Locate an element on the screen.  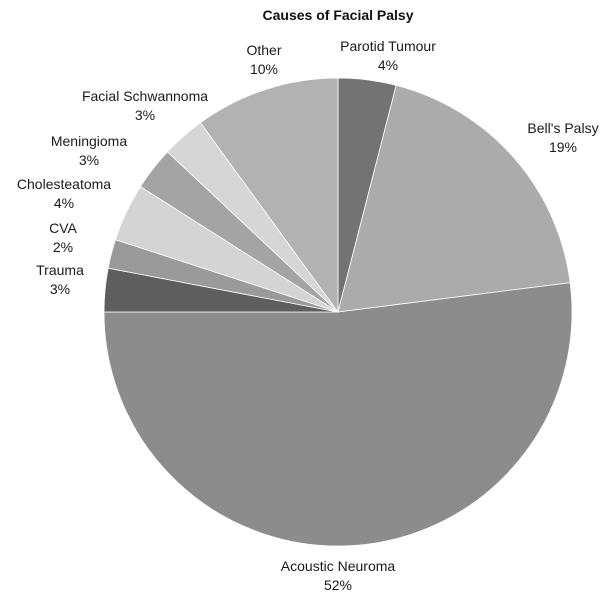
slice-value-meningioma: 3% is located at coordinates (89, 160).